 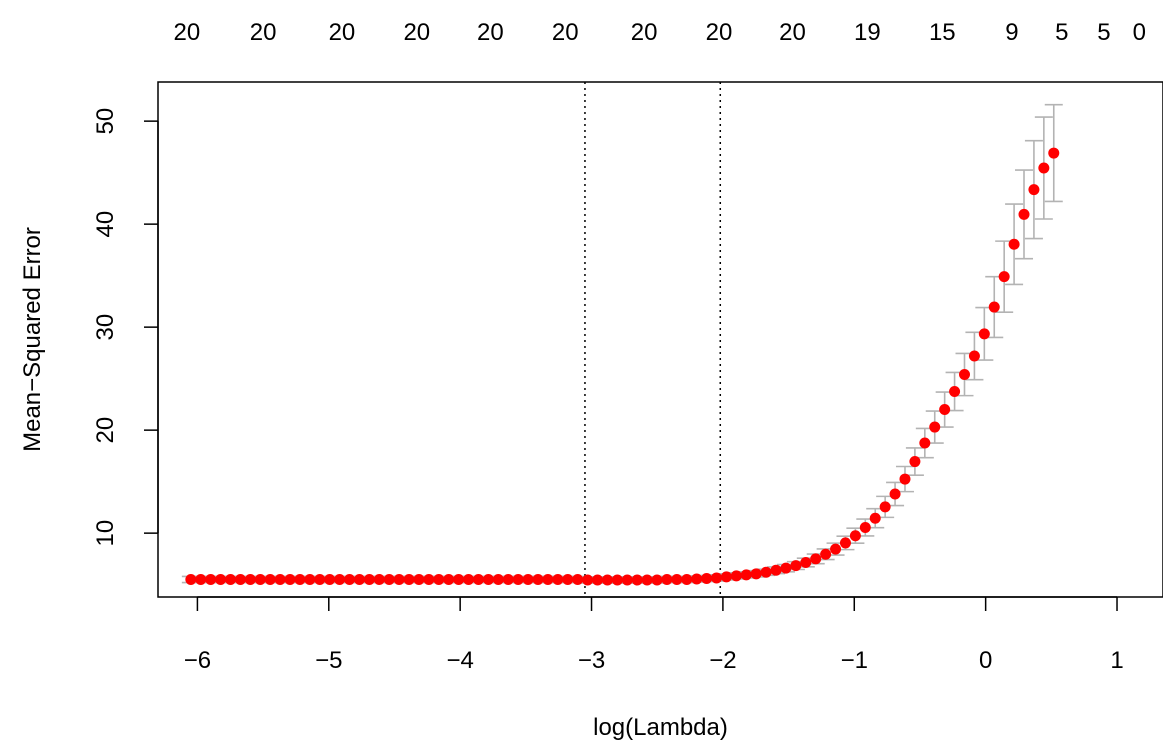 I want to click on top-label-12: 5, so click(x=1061, y=32).